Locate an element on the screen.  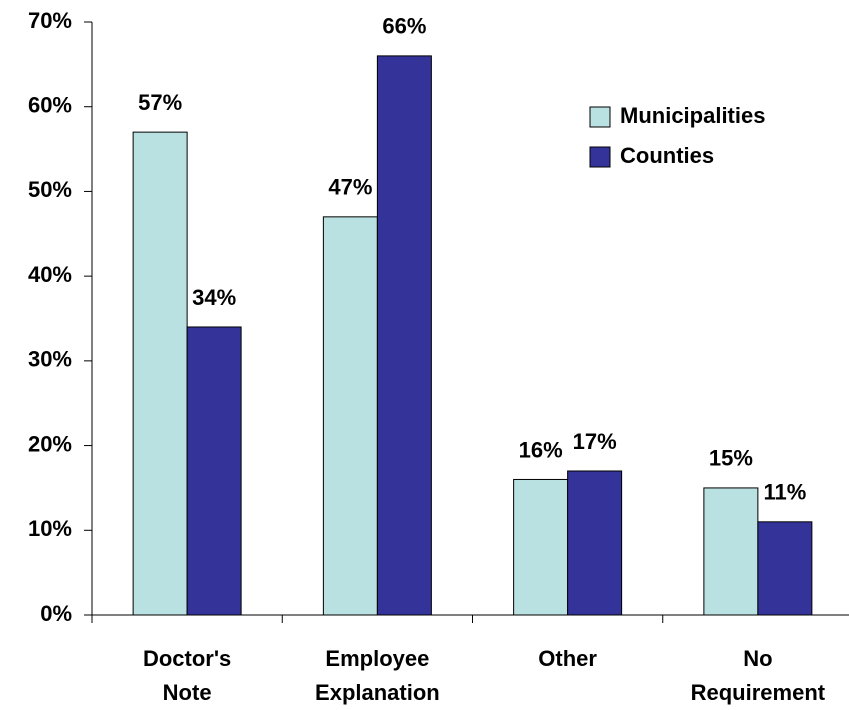
value-label: 34% is located at coordinates (214, 297).